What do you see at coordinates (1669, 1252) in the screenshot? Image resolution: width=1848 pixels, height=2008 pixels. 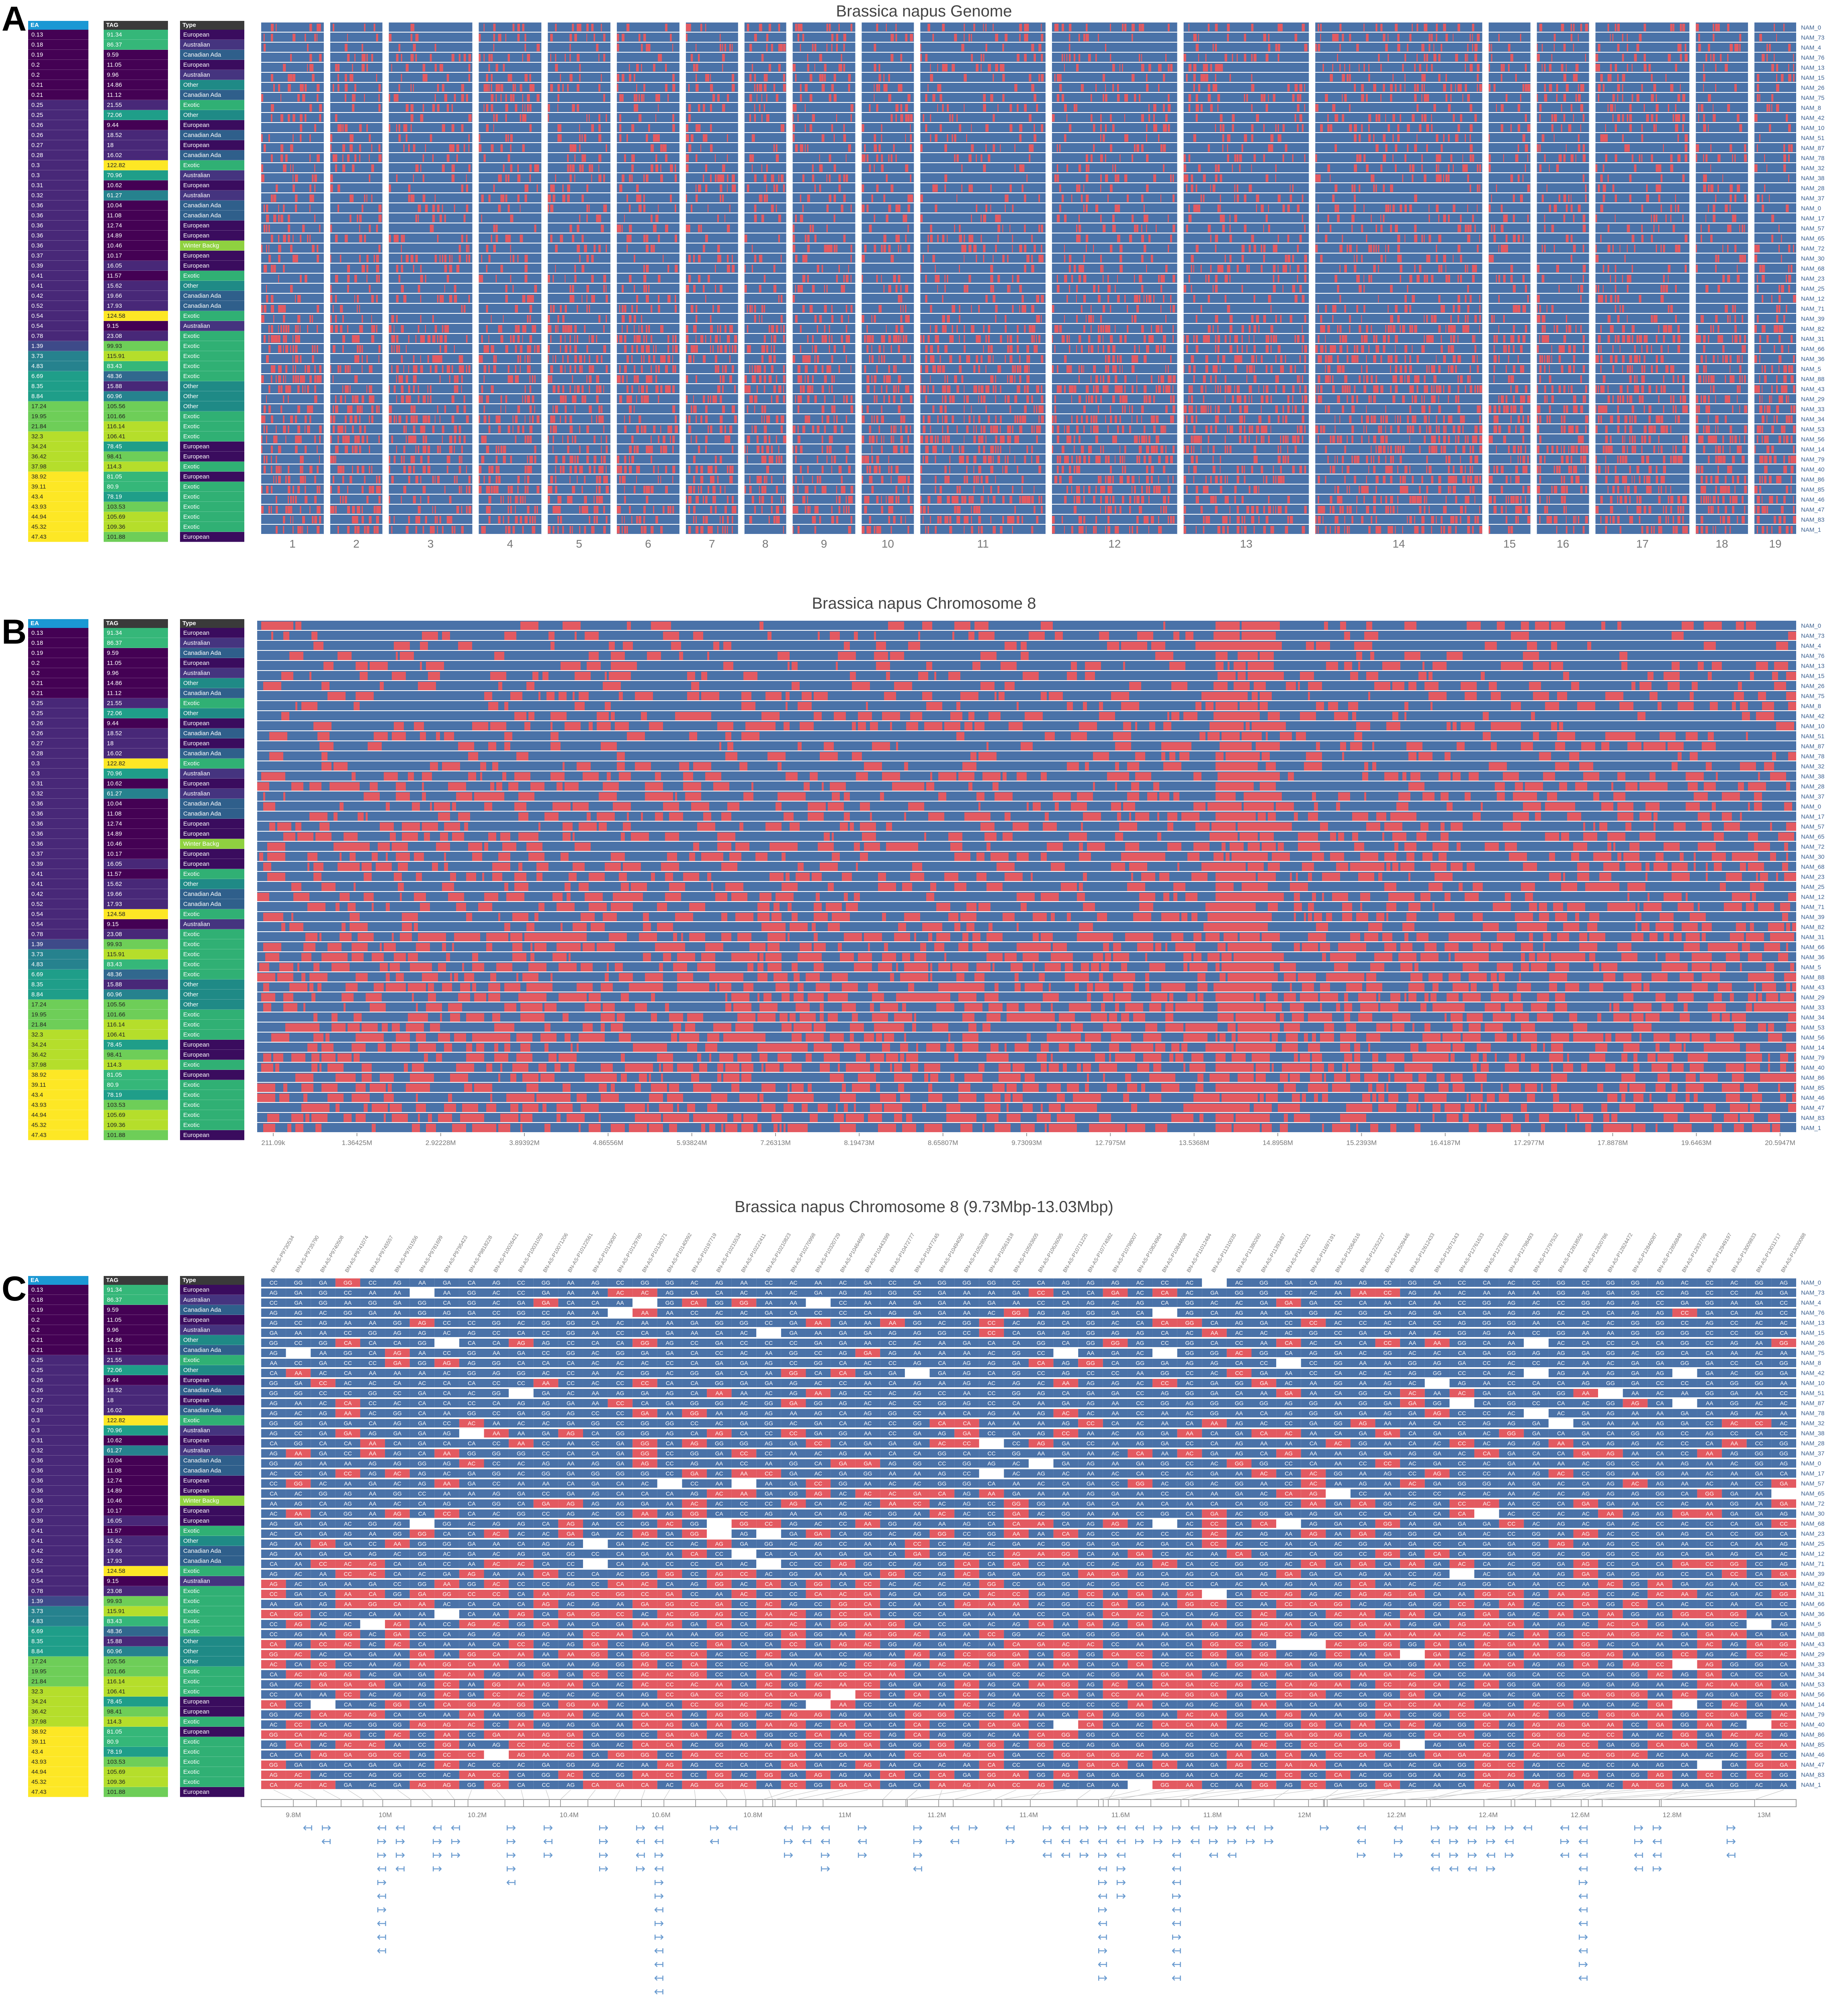 I see `marker-label: BN-AS-P12856848` at bounding box center [1669, 1252].